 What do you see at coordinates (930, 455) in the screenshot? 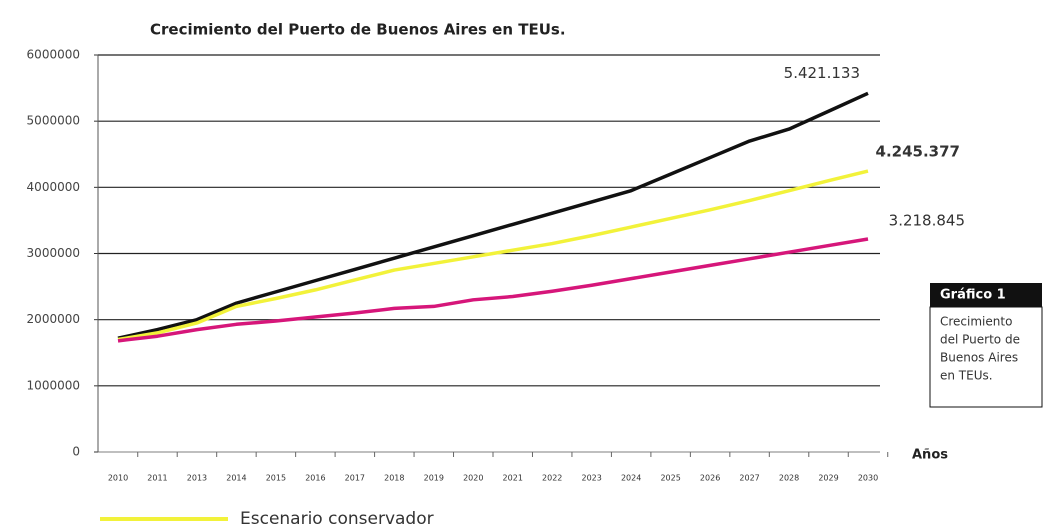
I see `x-axis-label: Años` at bounding box center [930, 455].